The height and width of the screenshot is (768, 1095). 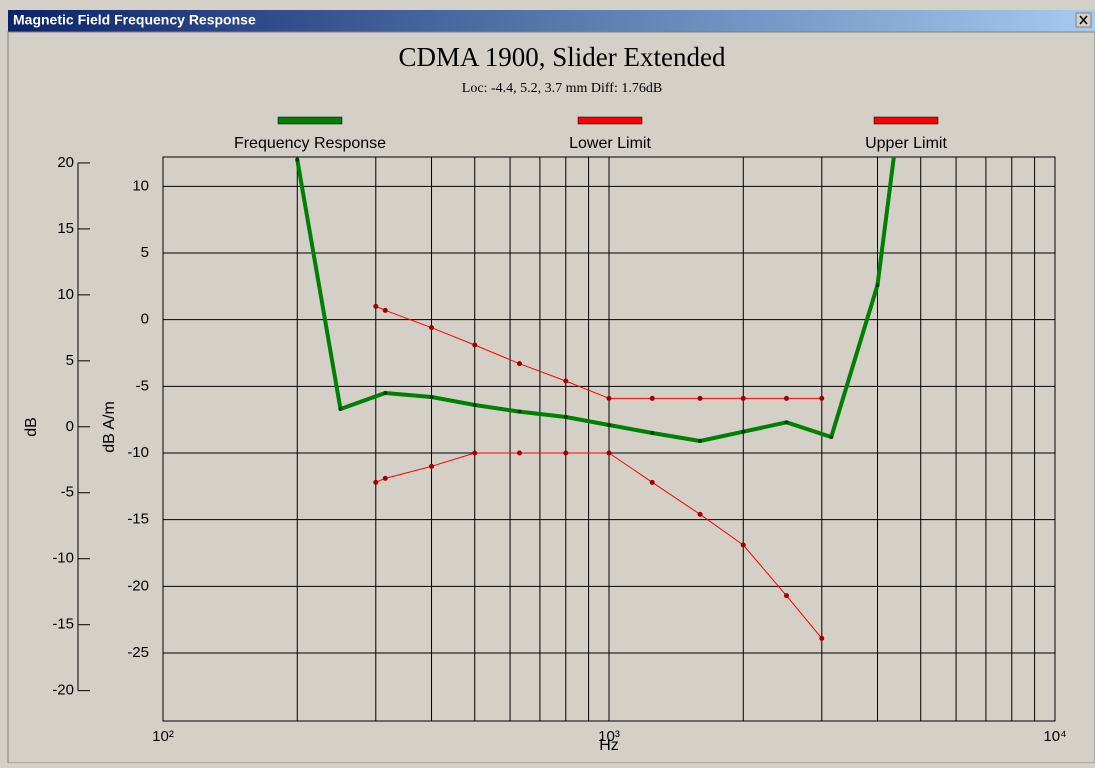 What do you see at coordinates (138, 519) in the screenshot?
I see `y-tick-label: -15` at bounding box center [138, 519].